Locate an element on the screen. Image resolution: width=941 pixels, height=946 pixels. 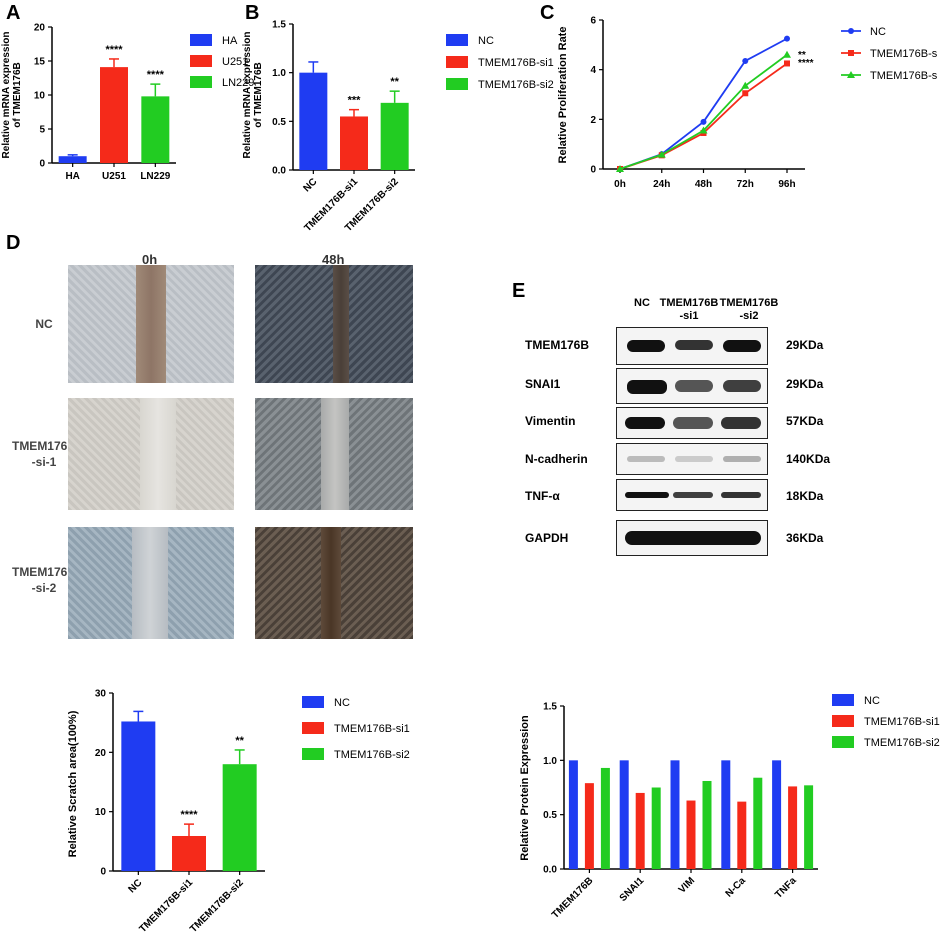
chart-a-legend-label-2: LN229 is located at coordinates (238, 83).